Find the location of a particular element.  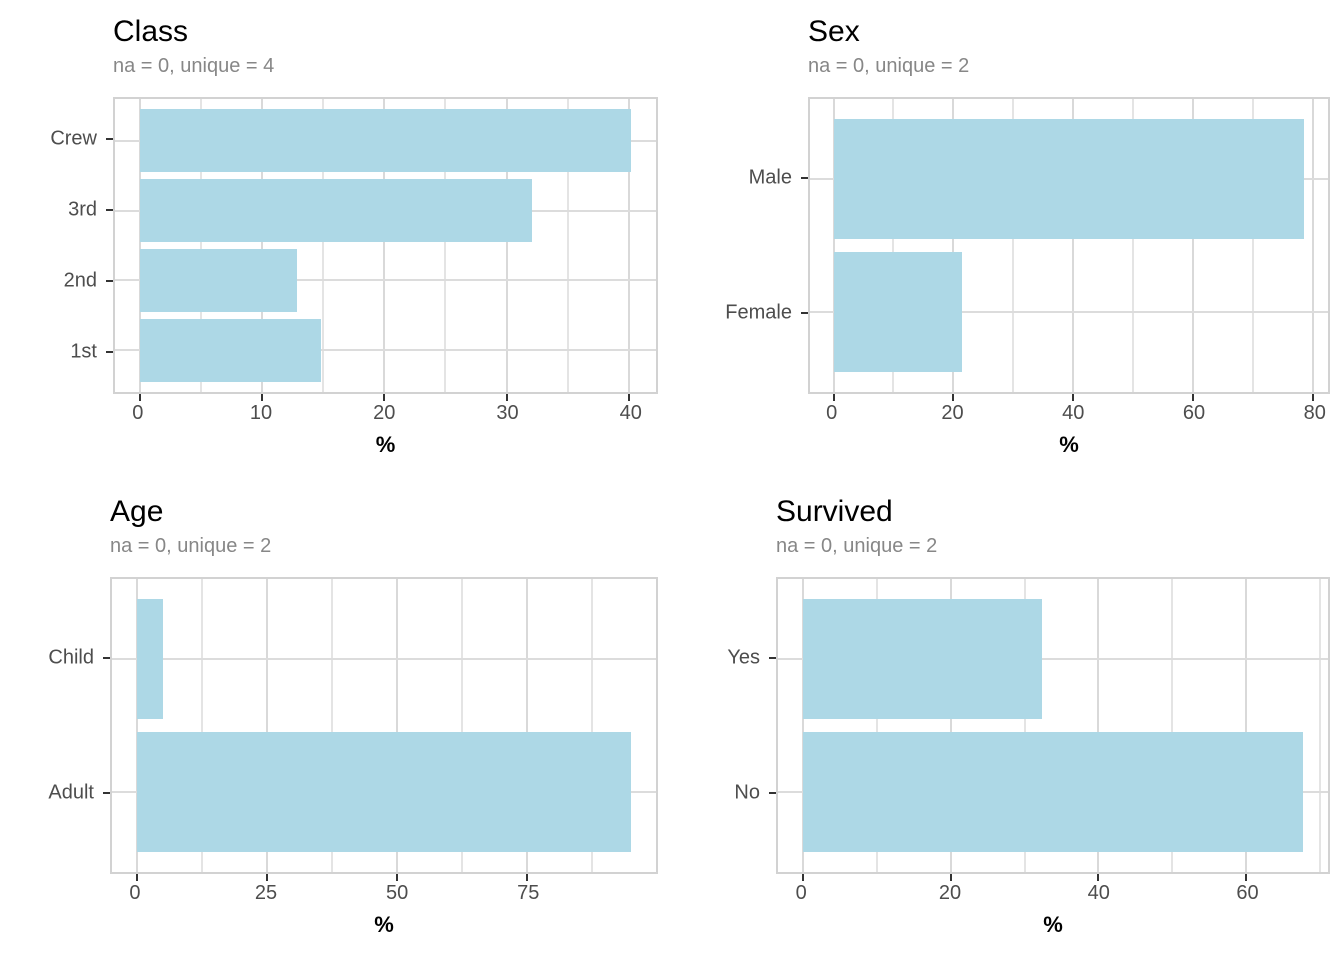

chart-title-survived: Survived is located at coordinates (834, 511).